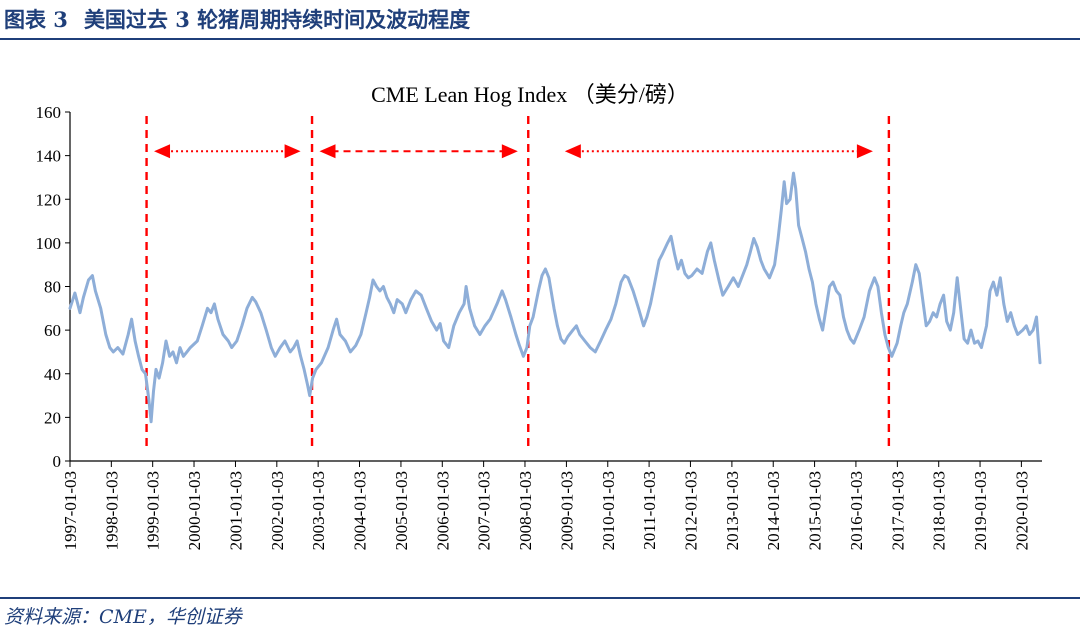 The height and width of the screenshot is (635, 1080). What do you see at coordinates (52, 417) in the screenshot?
I see `y-tick-label: 20` at bounding box center [52, 417].